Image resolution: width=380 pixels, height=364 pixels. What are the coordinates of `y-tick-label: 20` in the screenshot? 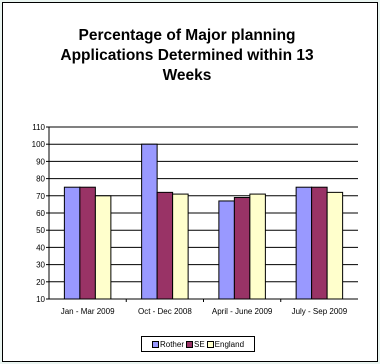 It's located at (40, 282).